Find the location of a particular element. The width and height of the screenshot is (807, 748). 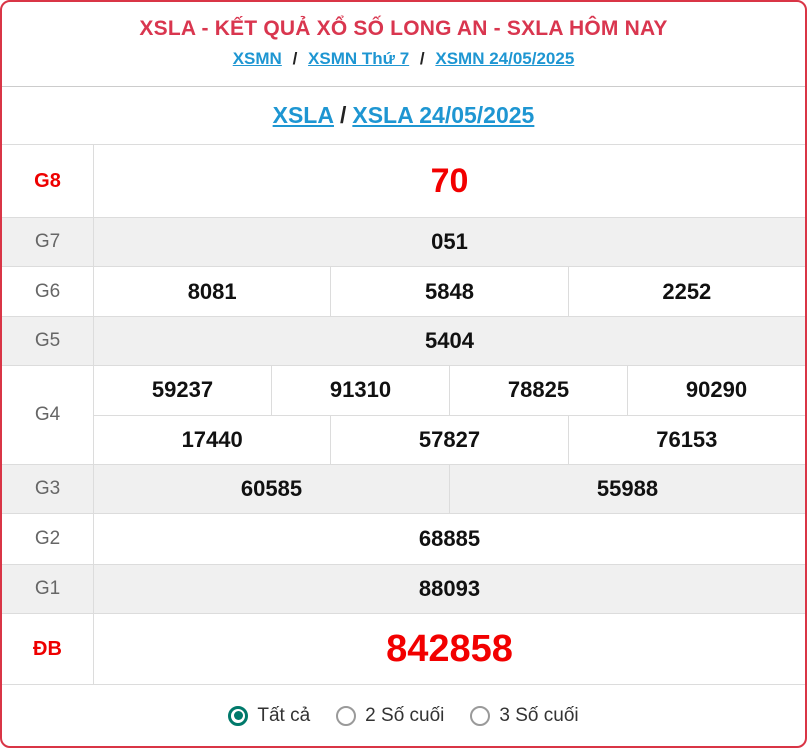

prize-label-db: ĐB is located at coordinates (48, 649).